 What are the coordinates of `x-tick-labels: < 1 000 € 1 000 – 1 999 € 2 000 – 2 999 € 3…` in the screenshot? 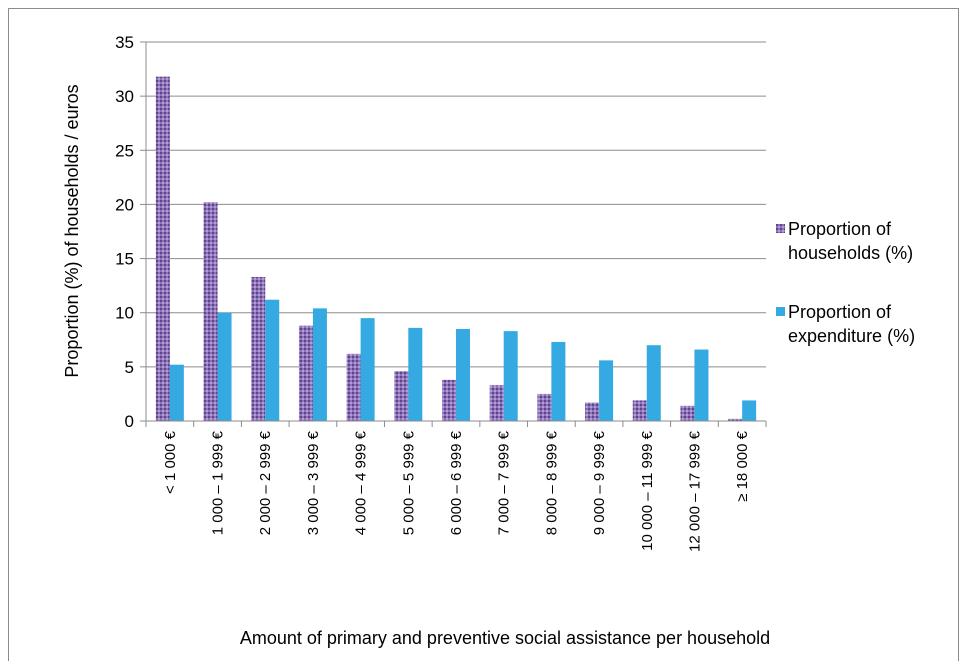 It's located at (456, 491).